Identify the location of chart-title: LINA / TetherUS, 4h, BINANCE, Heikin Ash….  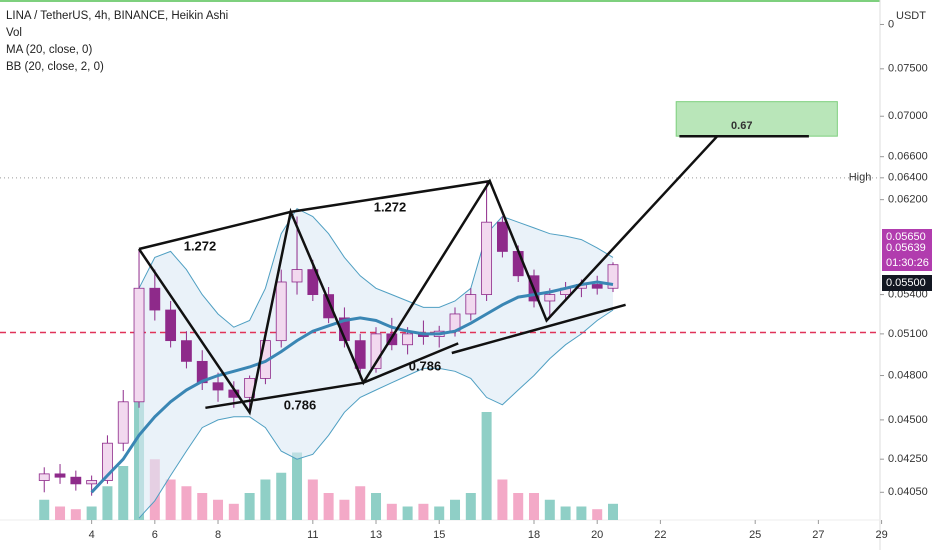
(117, 16).